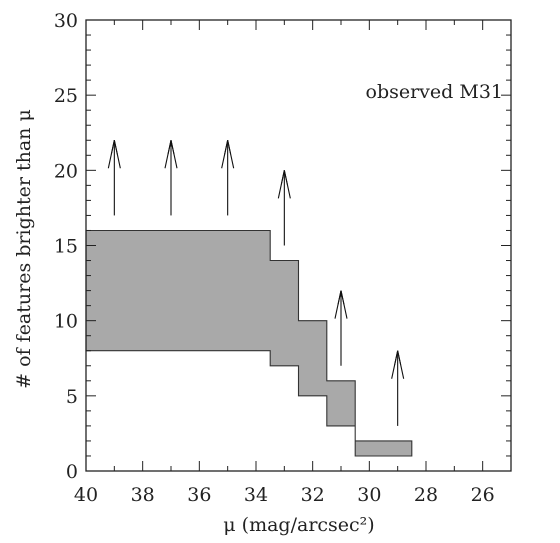 The image size is (560, 543). What do you see at coordinates (426, 495) in the screenshot?
I see `x-tick-label: 28` at bounding box center [426, 495].